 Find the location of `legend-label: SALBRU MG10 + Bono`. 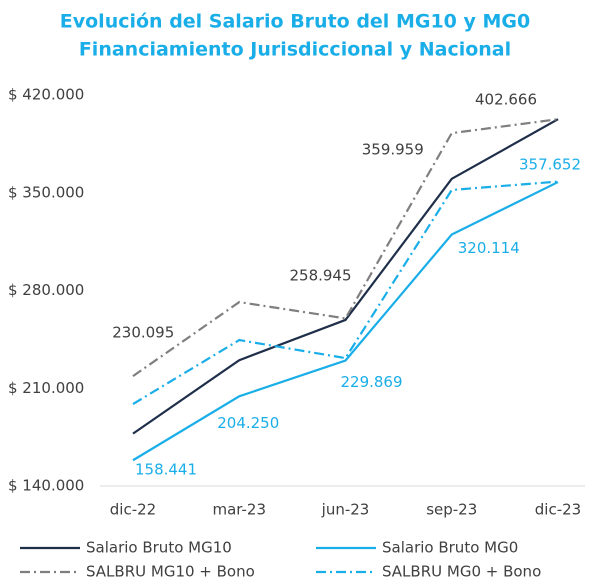

legend-label: SALBRU MG10 + Bono is located at coordinates (170, 572).